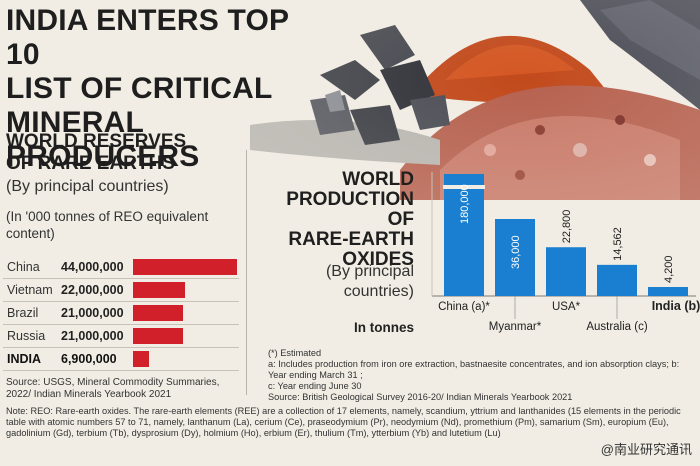  What do you see at coordinates (378, 259) in the screenshot?
I see `production-title-line-4: OXIDES` at bounding box center [378, 259].